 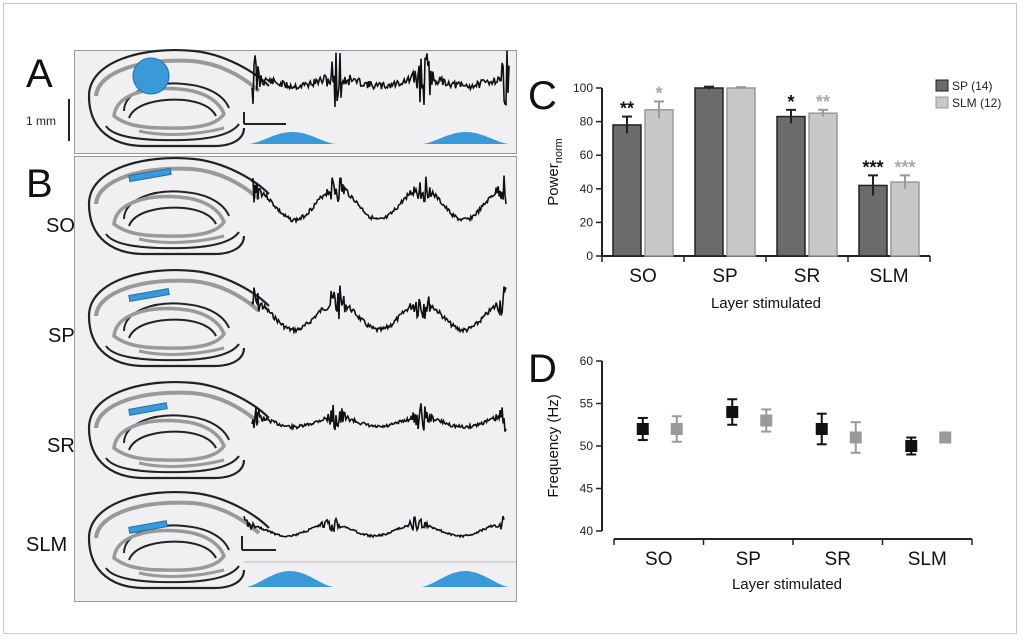 What do you see at coordinates (39, 74) in the screenshot?
I see `panel-label-a: A` at bounding box center [39, 74].